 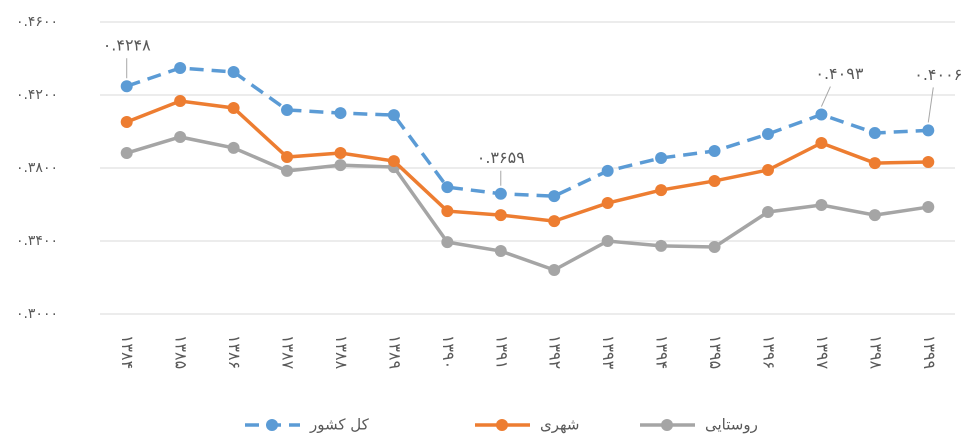 What do you see at coordinates (731, 425) in the screenshot?
I see `legend-label: روستایی` at bounding box center [731, 425].